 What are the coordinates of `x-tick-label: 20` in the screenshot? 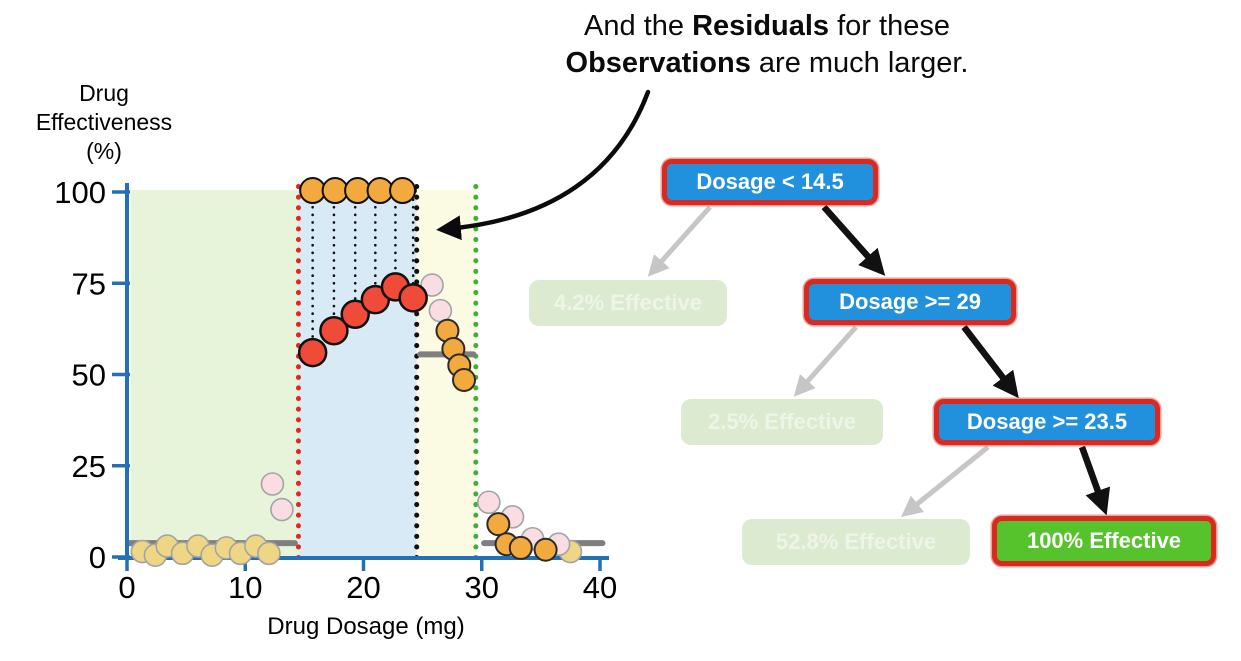 It's located at (363, 587).